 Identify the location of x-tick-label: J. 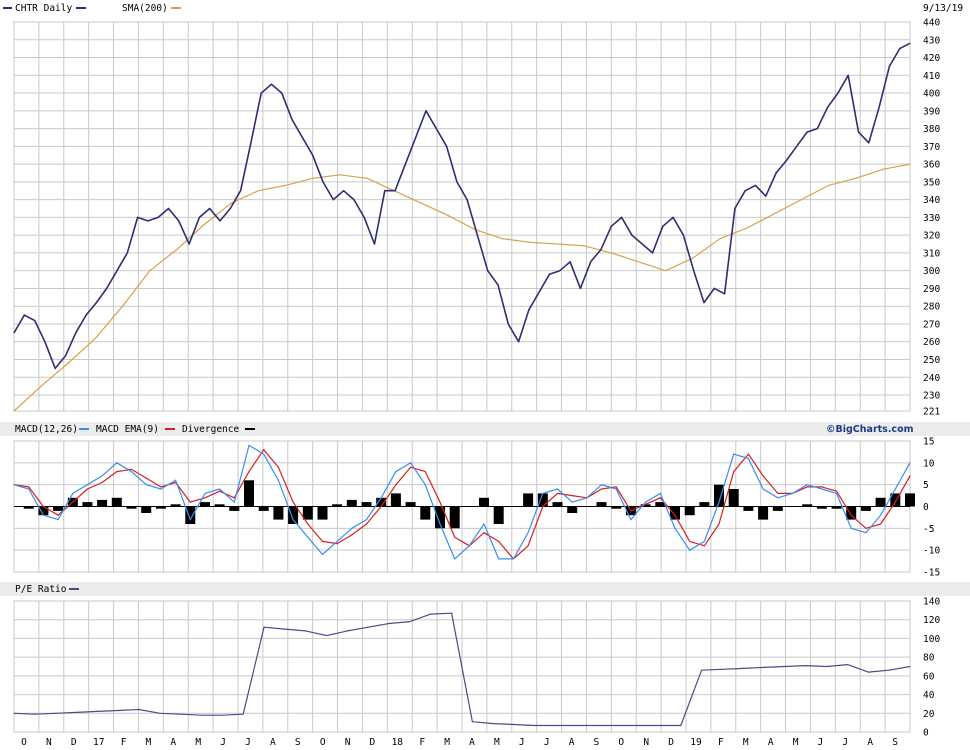
(845, 742).